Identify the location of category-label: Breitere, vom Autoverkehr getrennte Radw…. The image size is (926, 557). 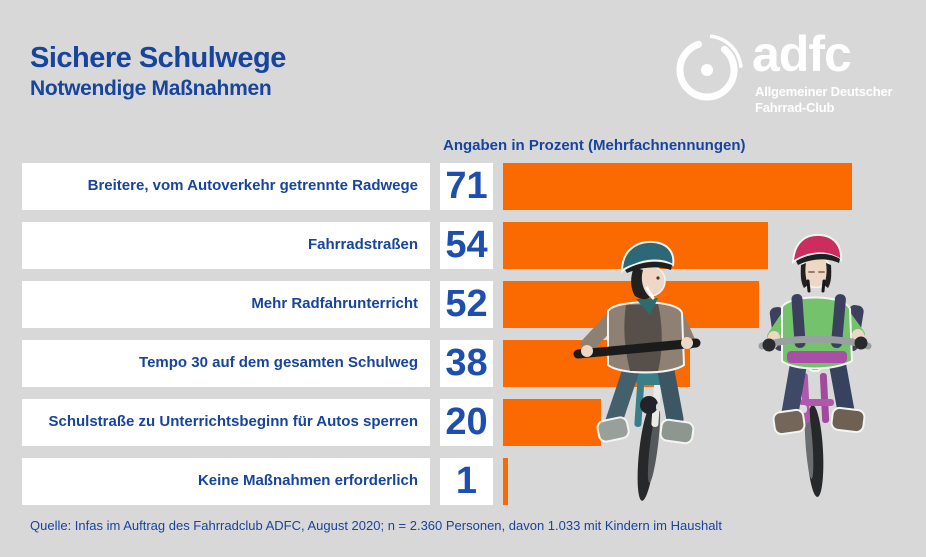
(252, 186).